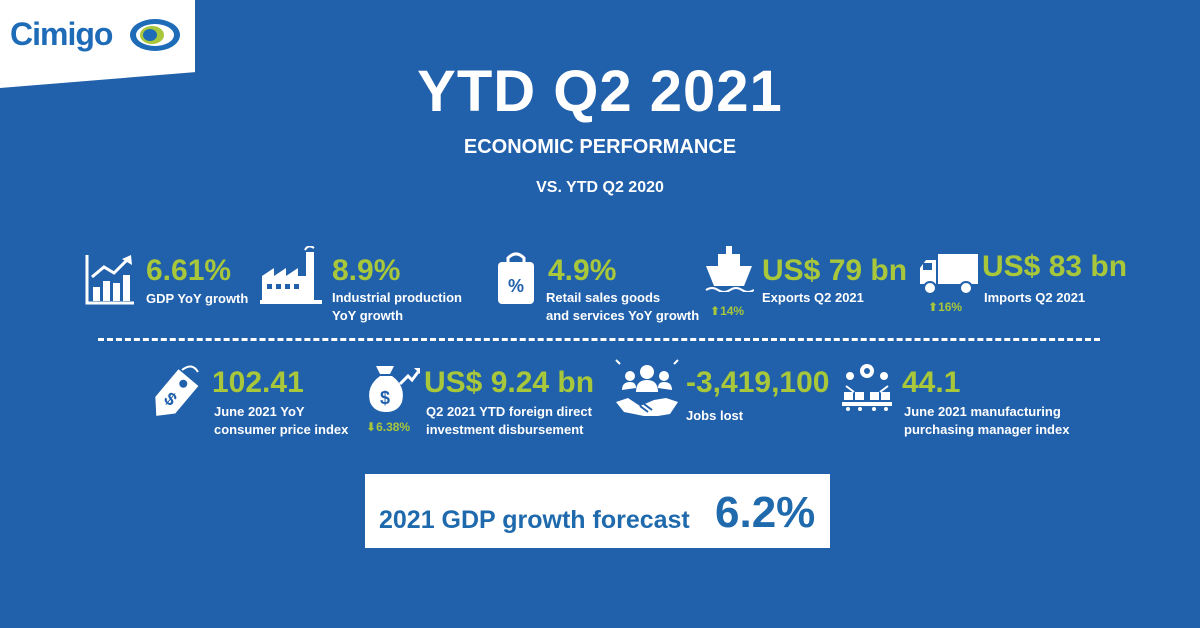 The width and height of the screenshot is (1200, 628). I want to click on price-tag-icon: $, so click(177, 390).